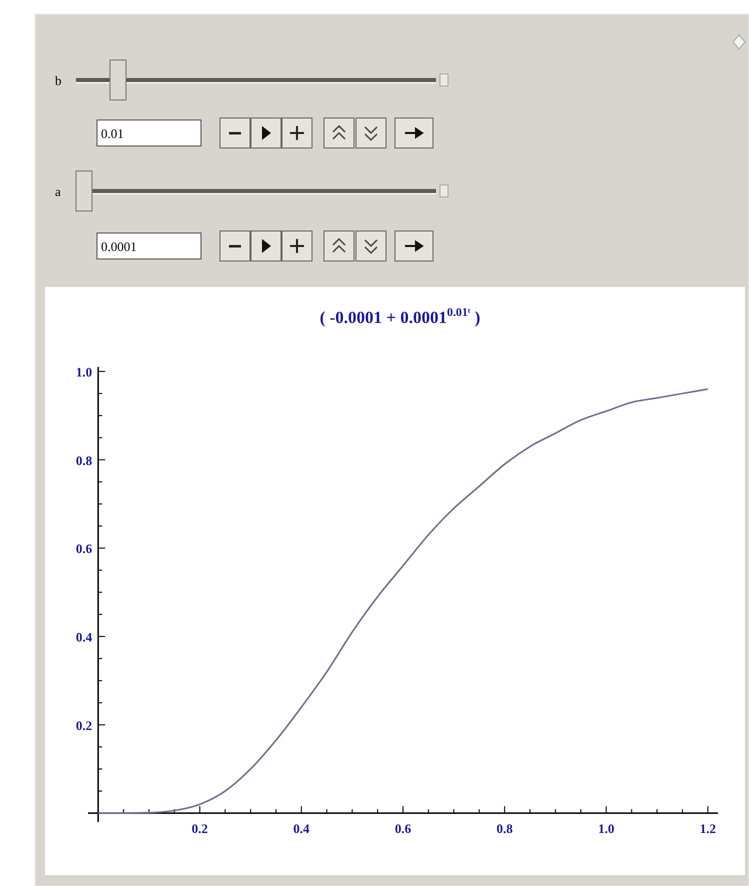 The width and height of the screenshot is (749, 886). Describe the element at coordinates (84, 725) in the screenshot. I see `y-tick-label: 0.2` at that location.